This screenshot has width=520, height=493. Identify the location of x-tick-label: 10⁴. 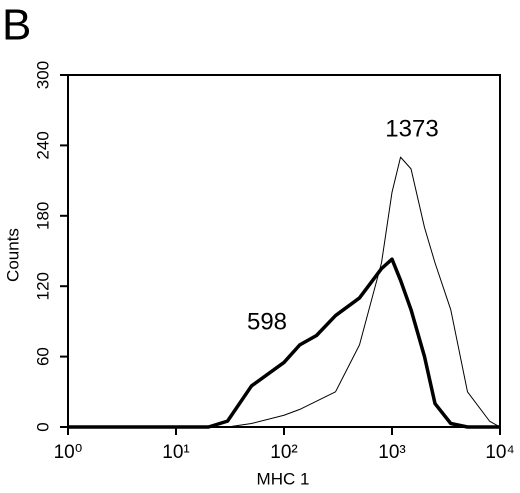
(499, 452).